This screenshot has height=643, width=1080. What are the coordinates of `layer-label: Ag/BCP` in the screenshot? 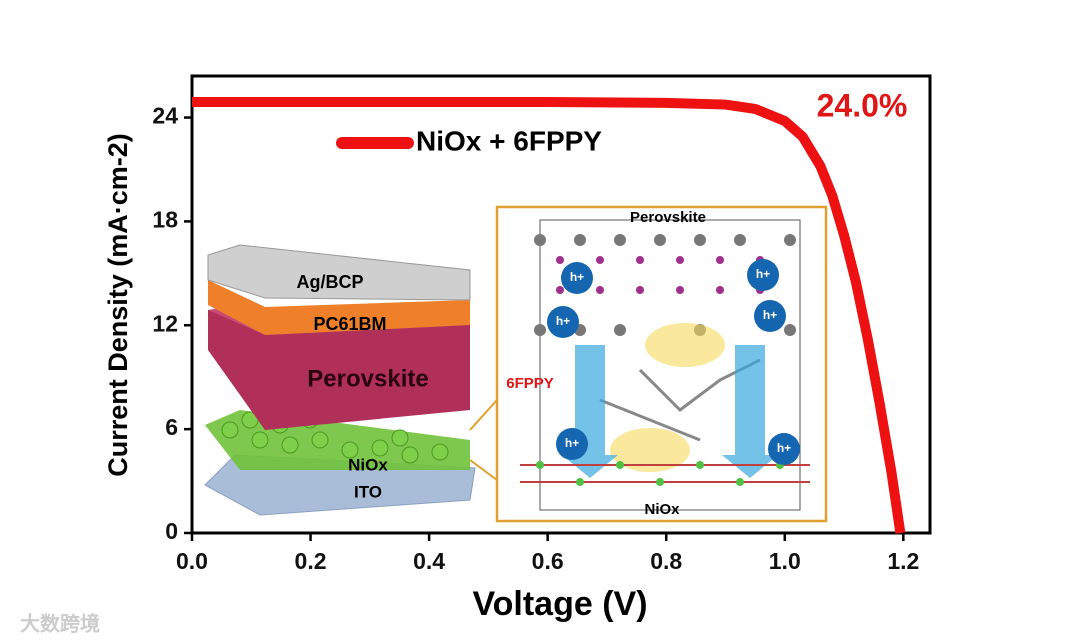 It's located at (330, 282).